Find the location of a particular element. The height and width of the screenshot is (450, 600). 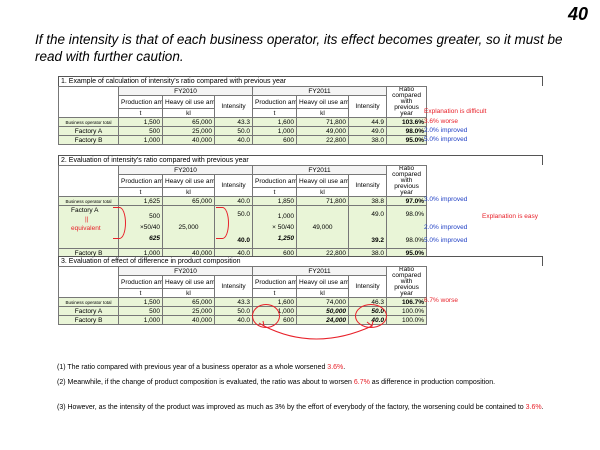

note-explanation-difficult: Explanation is difficult is located at coordinates (455, 111).